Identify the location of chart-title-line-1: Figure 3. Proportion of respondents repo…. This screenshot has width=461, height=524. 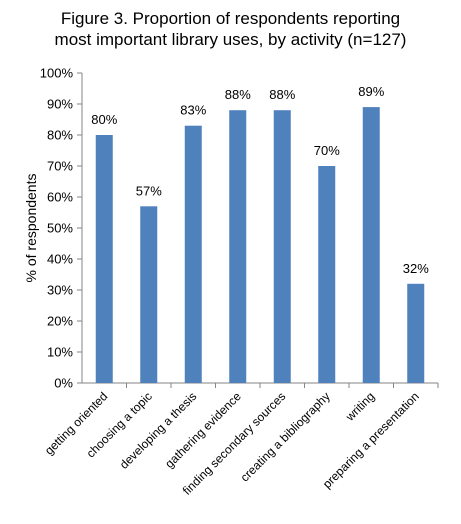
(230, 18).